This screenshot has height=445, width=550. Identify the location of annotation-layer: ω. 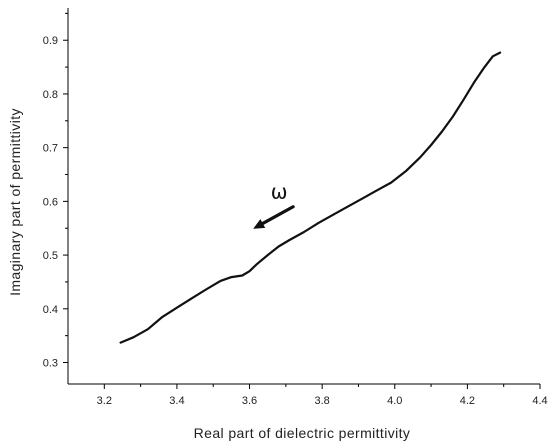
(274, 204).